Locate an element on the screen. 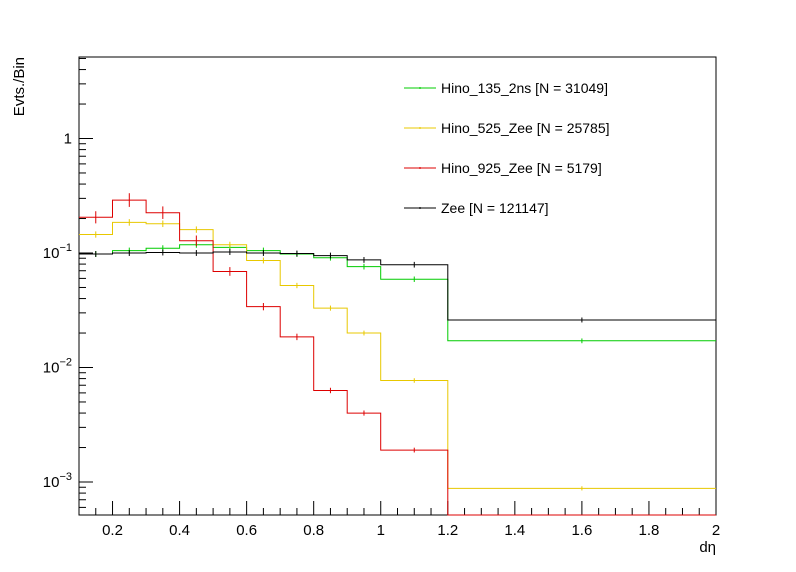  legend-label: Hino_525_Zee [N = 25785] is located at coordinates (525, 128).